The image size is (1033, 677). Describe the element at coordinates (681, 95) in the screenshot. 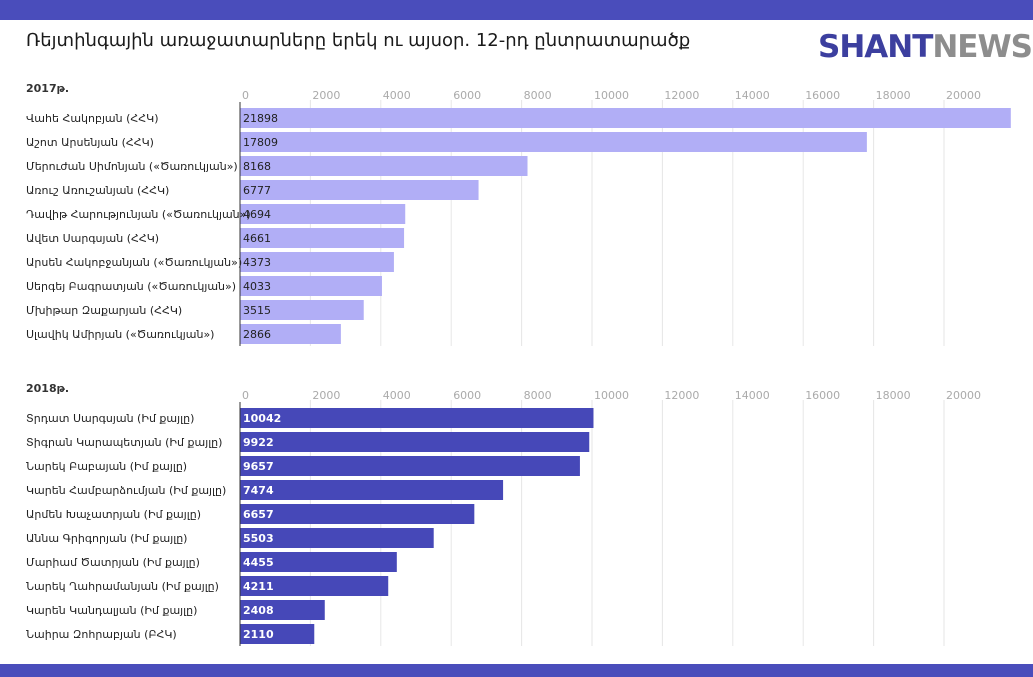

I see `x-tick-label-2017: 12000` at that location.